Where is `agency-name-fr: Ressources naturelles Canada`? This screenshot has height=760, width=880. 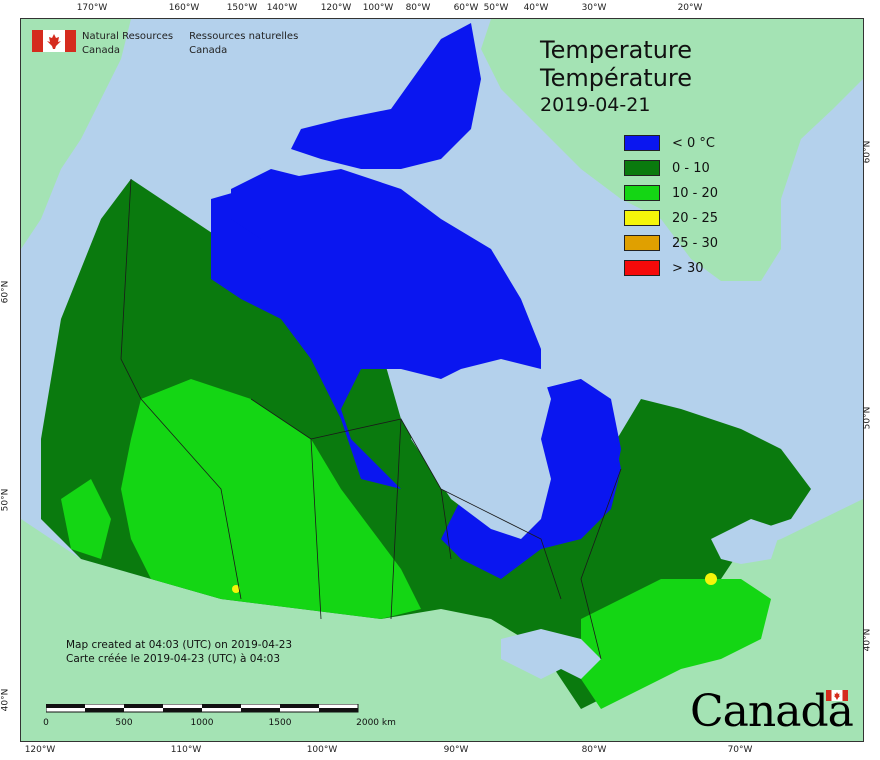
agency-name-fr: Ressources naturelles Canada is located at coordinates (243, 44).